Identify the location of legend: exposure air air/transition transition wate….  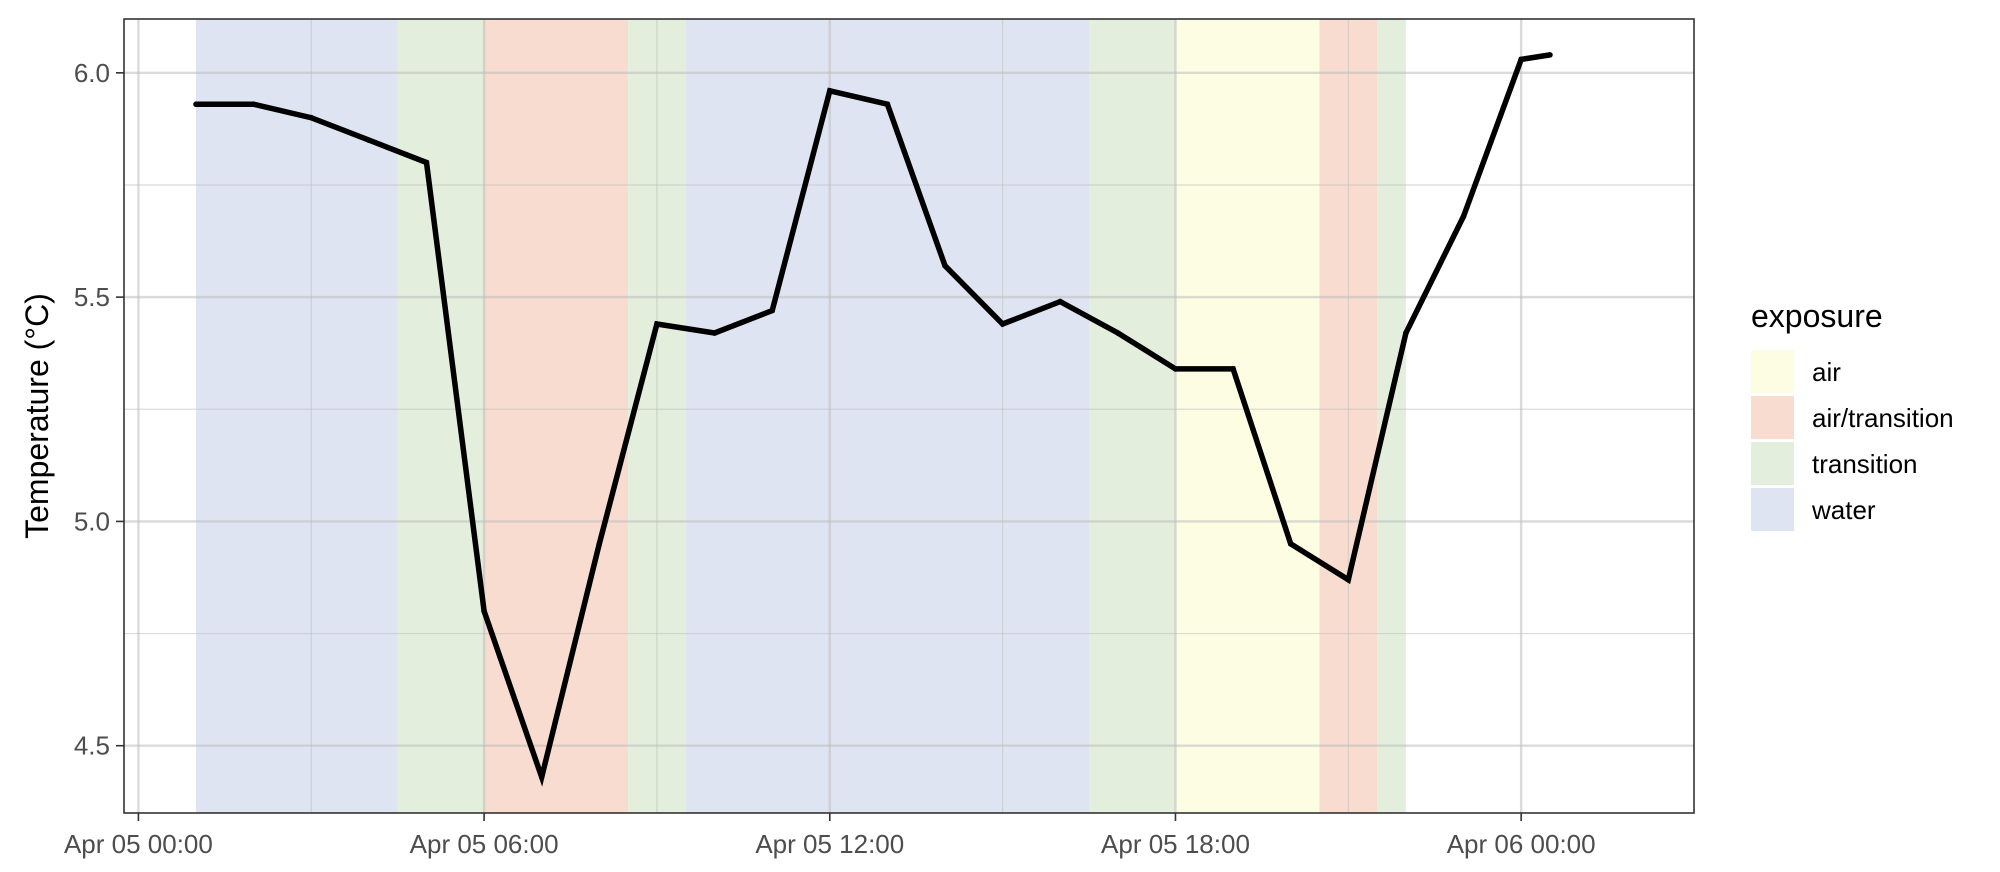
(1852, 414).